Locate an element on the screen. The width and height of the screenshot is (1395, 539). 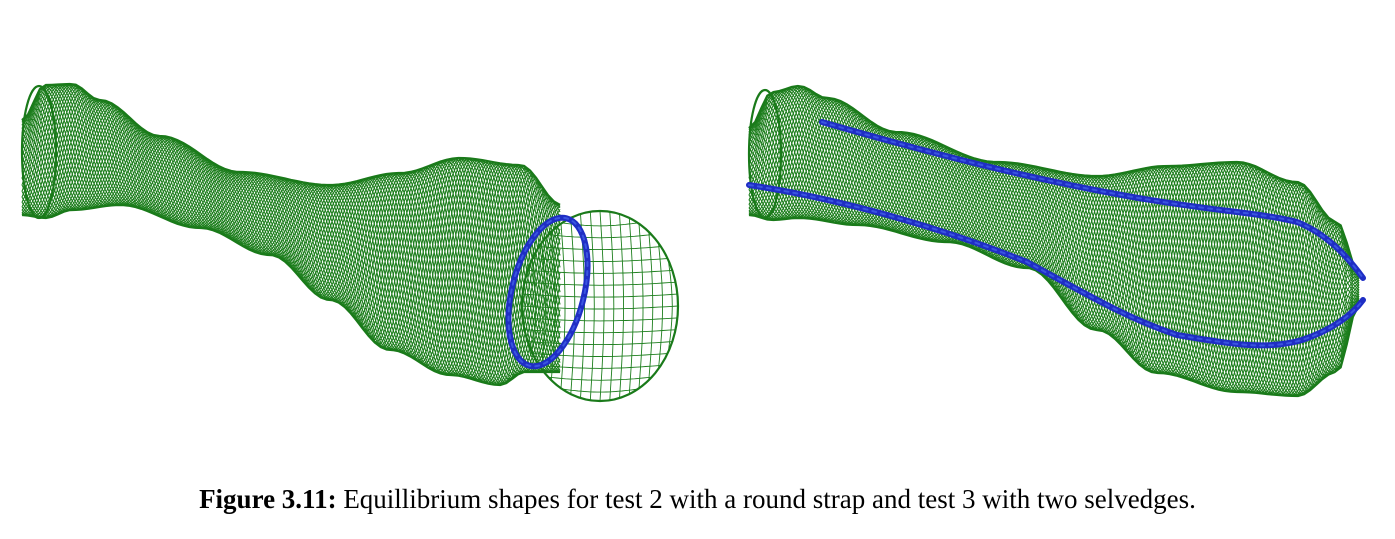
mesh-edge is located at coordinates (600, 306).